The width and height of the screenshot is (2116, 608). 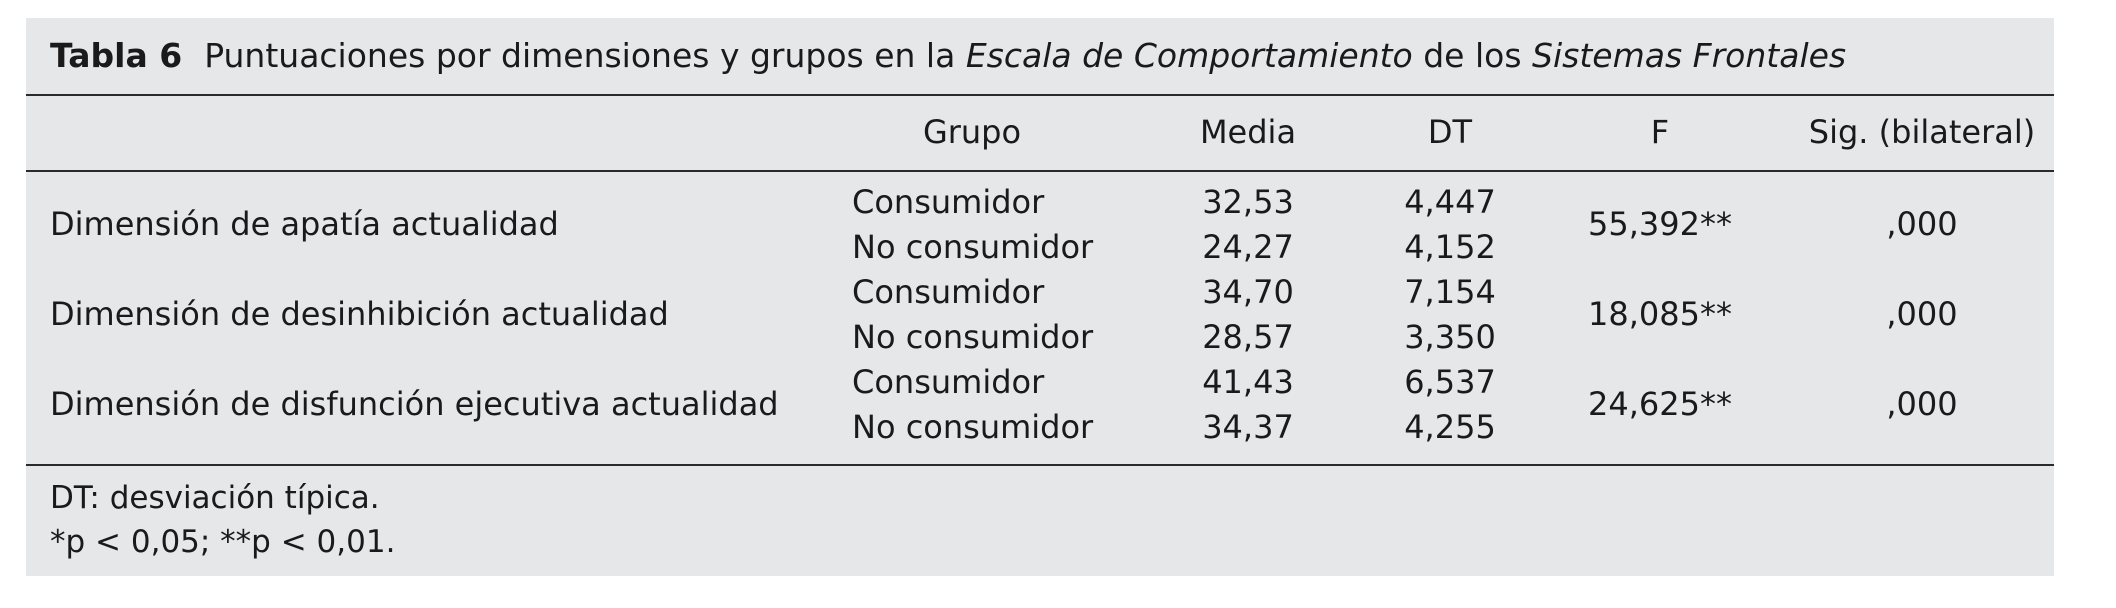 I want to click on row-3-media-2: 34,37, so click(x=1248, y=427).